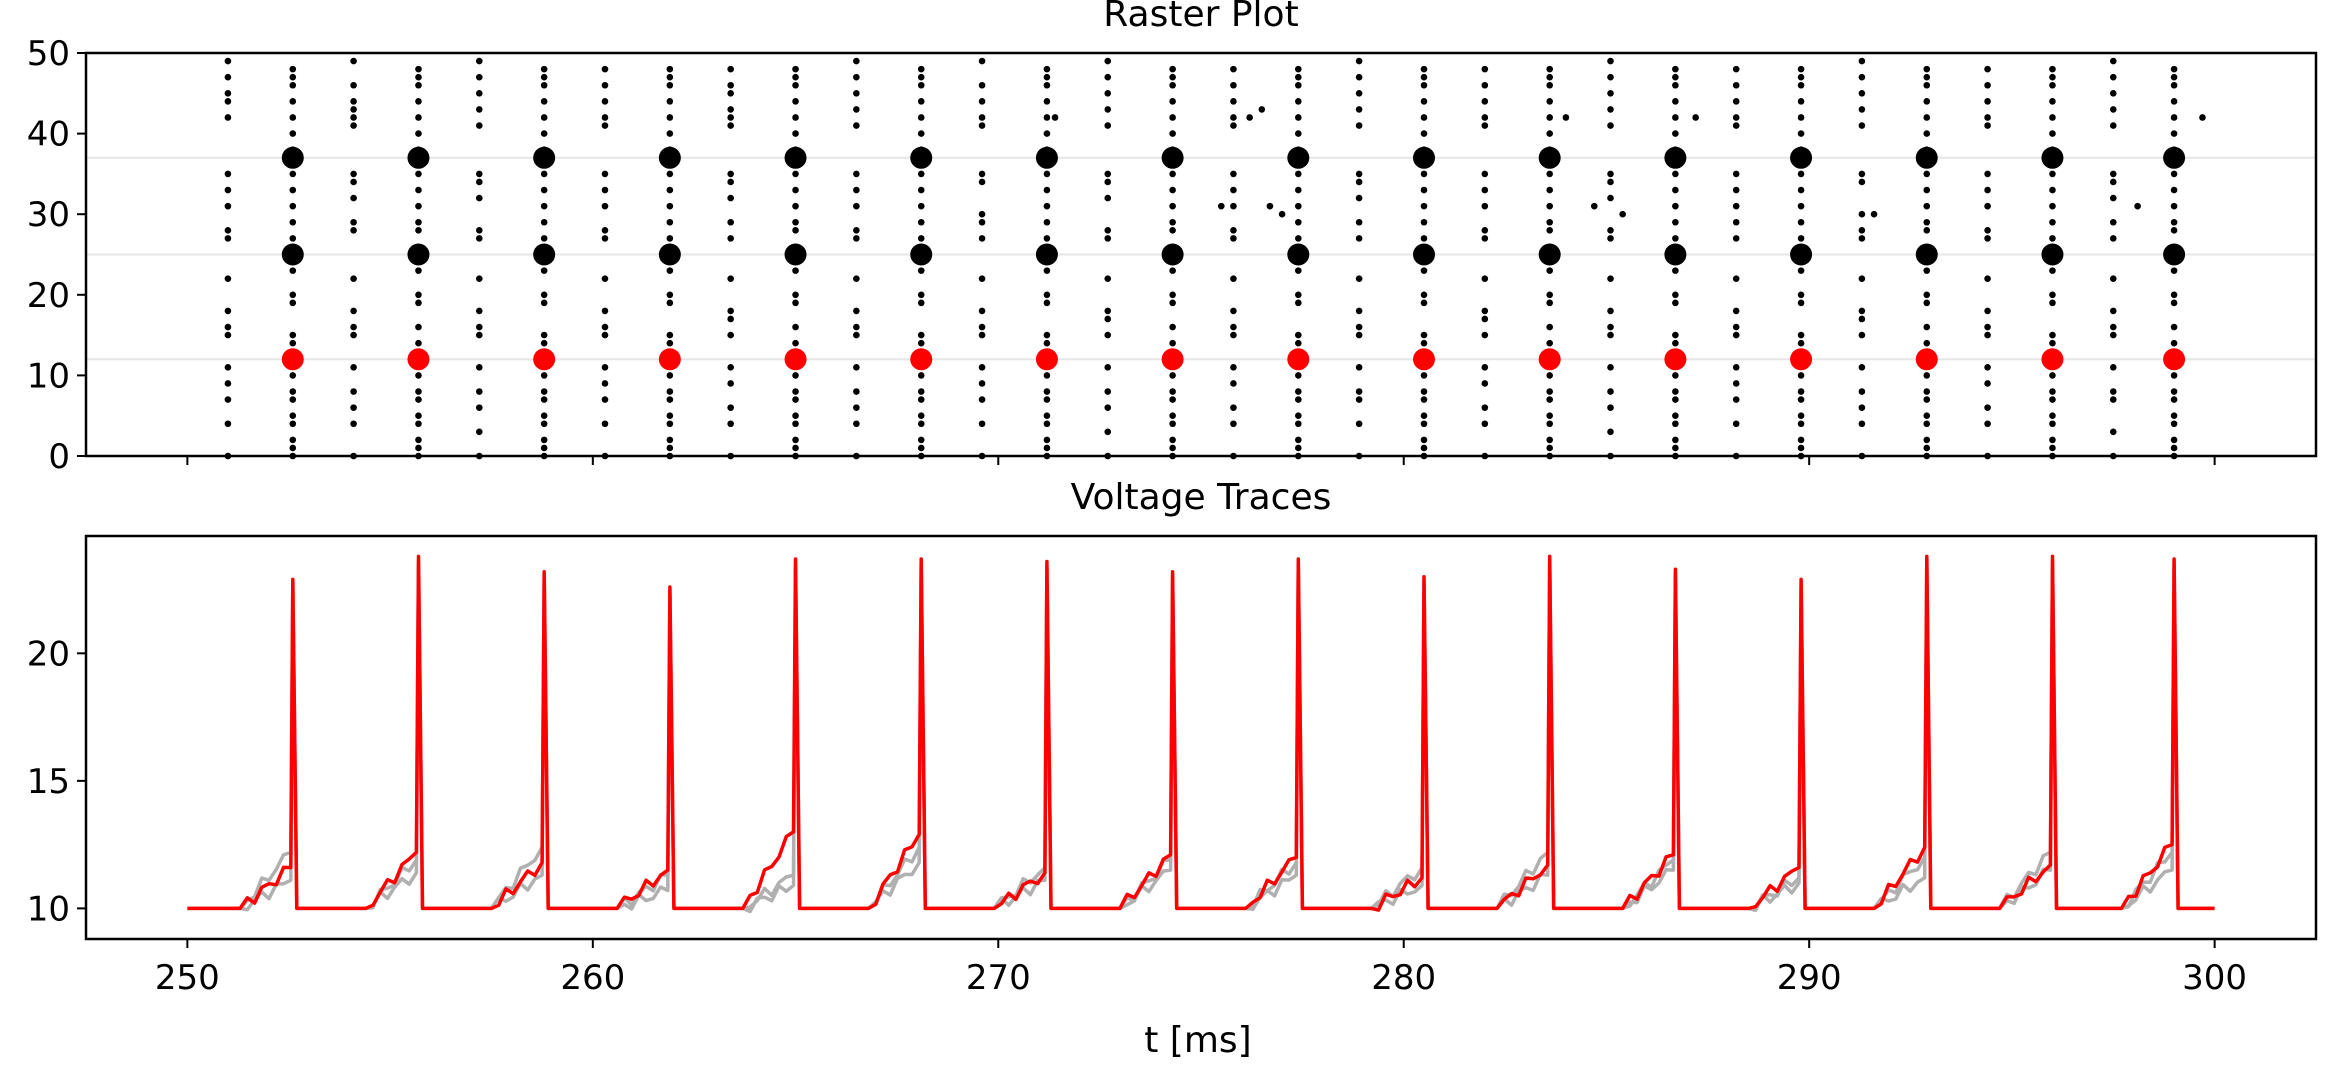 The width and height of the screenshot is (2338, 1068). I want to click on raster-y-tick-label: 0, so click(59, 457).